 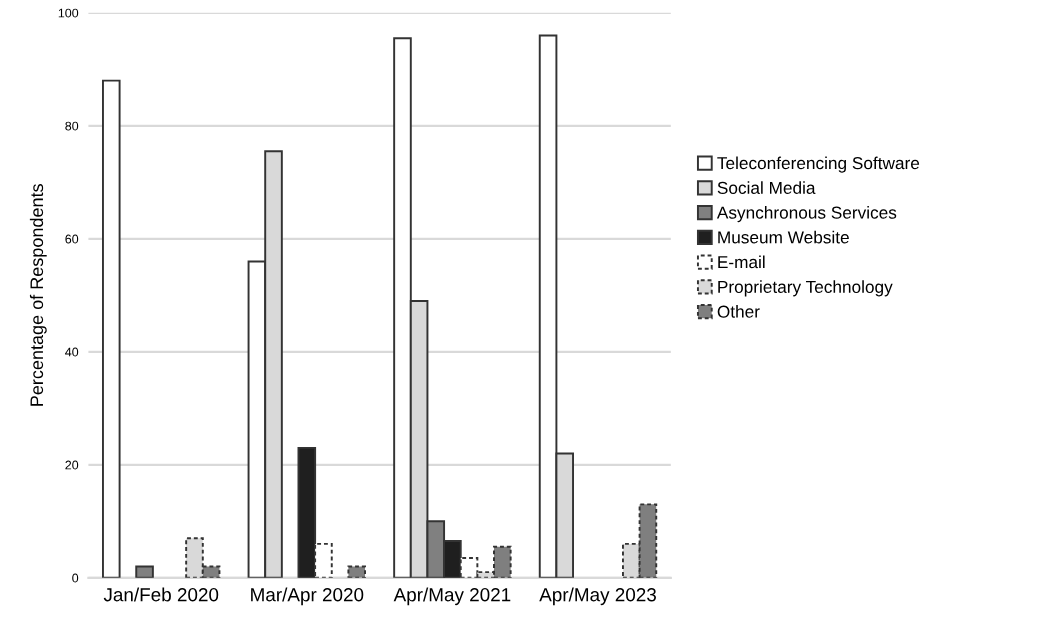 I want to click on legend-label: E-mail, so click(x=741, y=262).